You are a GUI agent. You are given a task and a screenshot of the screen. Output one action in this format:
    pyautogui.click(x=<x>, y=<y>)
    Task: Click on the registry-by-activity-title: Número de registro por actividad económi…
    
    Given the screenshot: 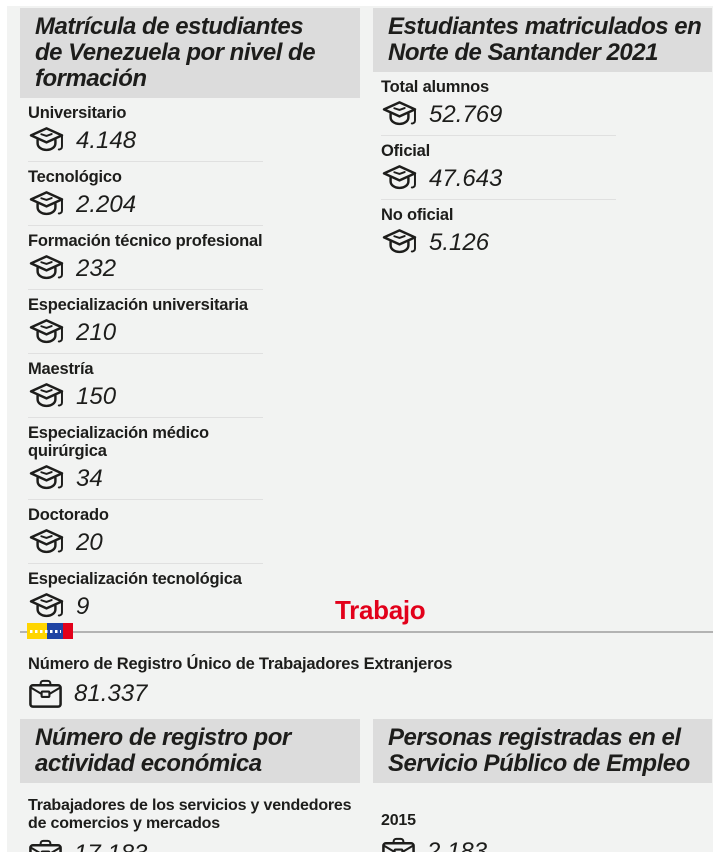 What is the action you would take?
    pyautogui.click(x=190, y=751)
    